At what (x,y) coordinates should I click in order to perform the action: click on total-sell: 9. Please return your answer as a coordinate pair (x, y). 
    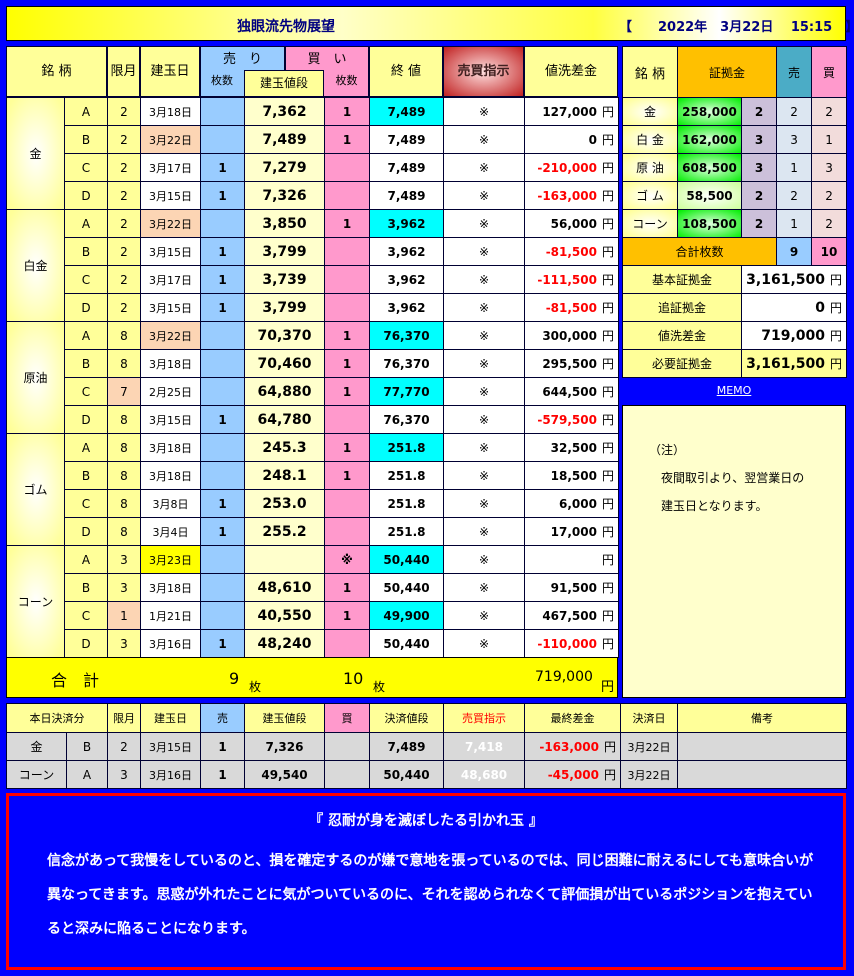
    Looking at the image, I should click on (234, 678).